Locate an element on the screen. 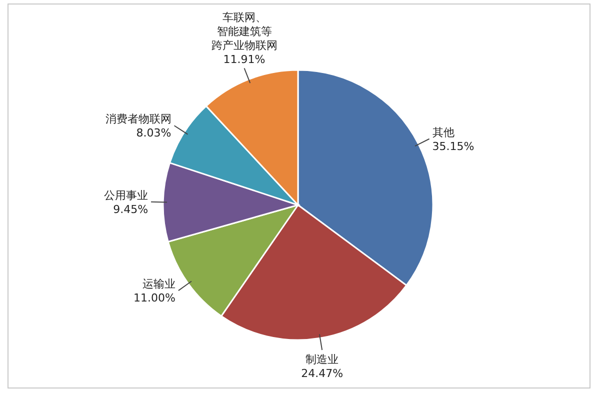 The height and width of the screenshot is (393, 600). data-label: 24.47% is located at coordinates (322, 373).